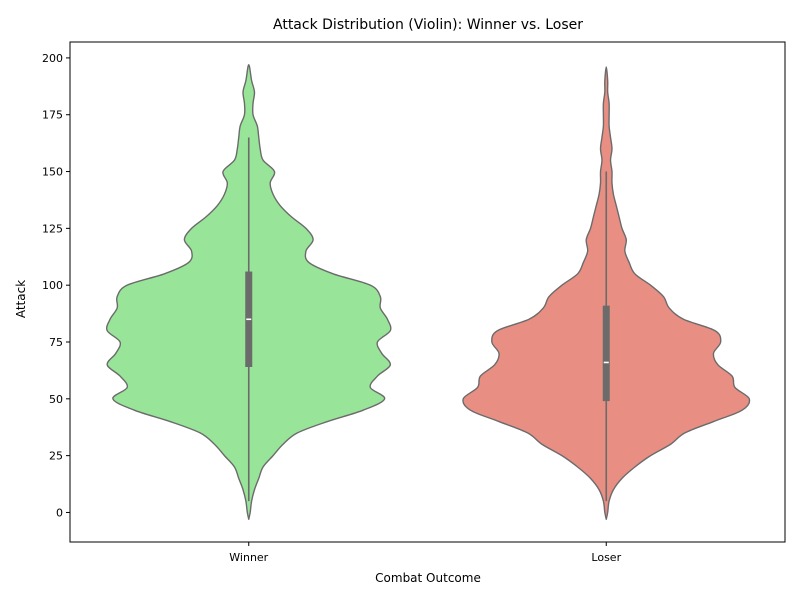 The height and width of the screenshot is (604, 800). What do you see at coordinates (606, 353) in the screenshot?
I see `iqr-box-loser` at bounding box center [606, 353].